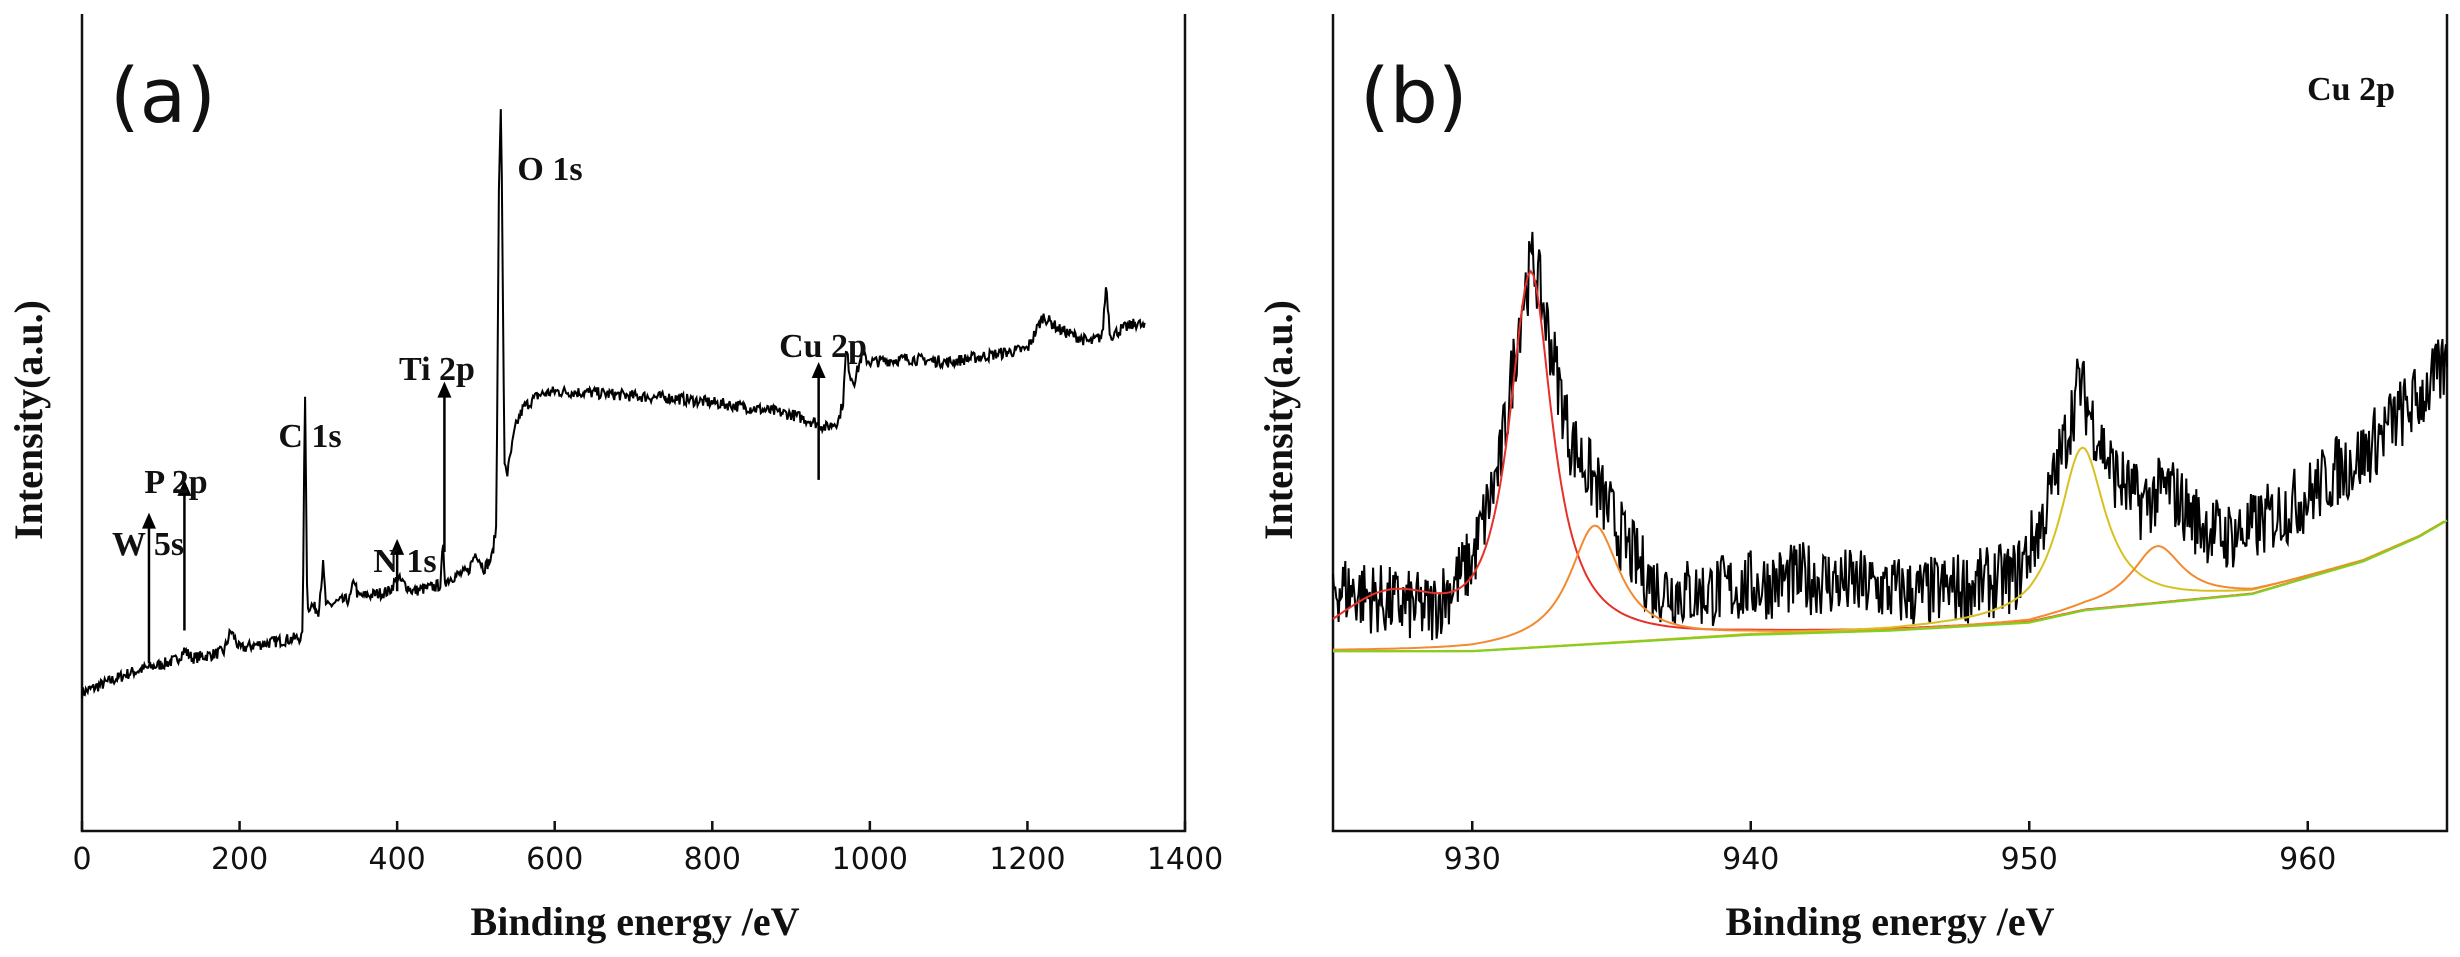 This screenshot has width=2460, height=957. I want to click on panel-b-x-tick-label: 930, so click(1472, 859).